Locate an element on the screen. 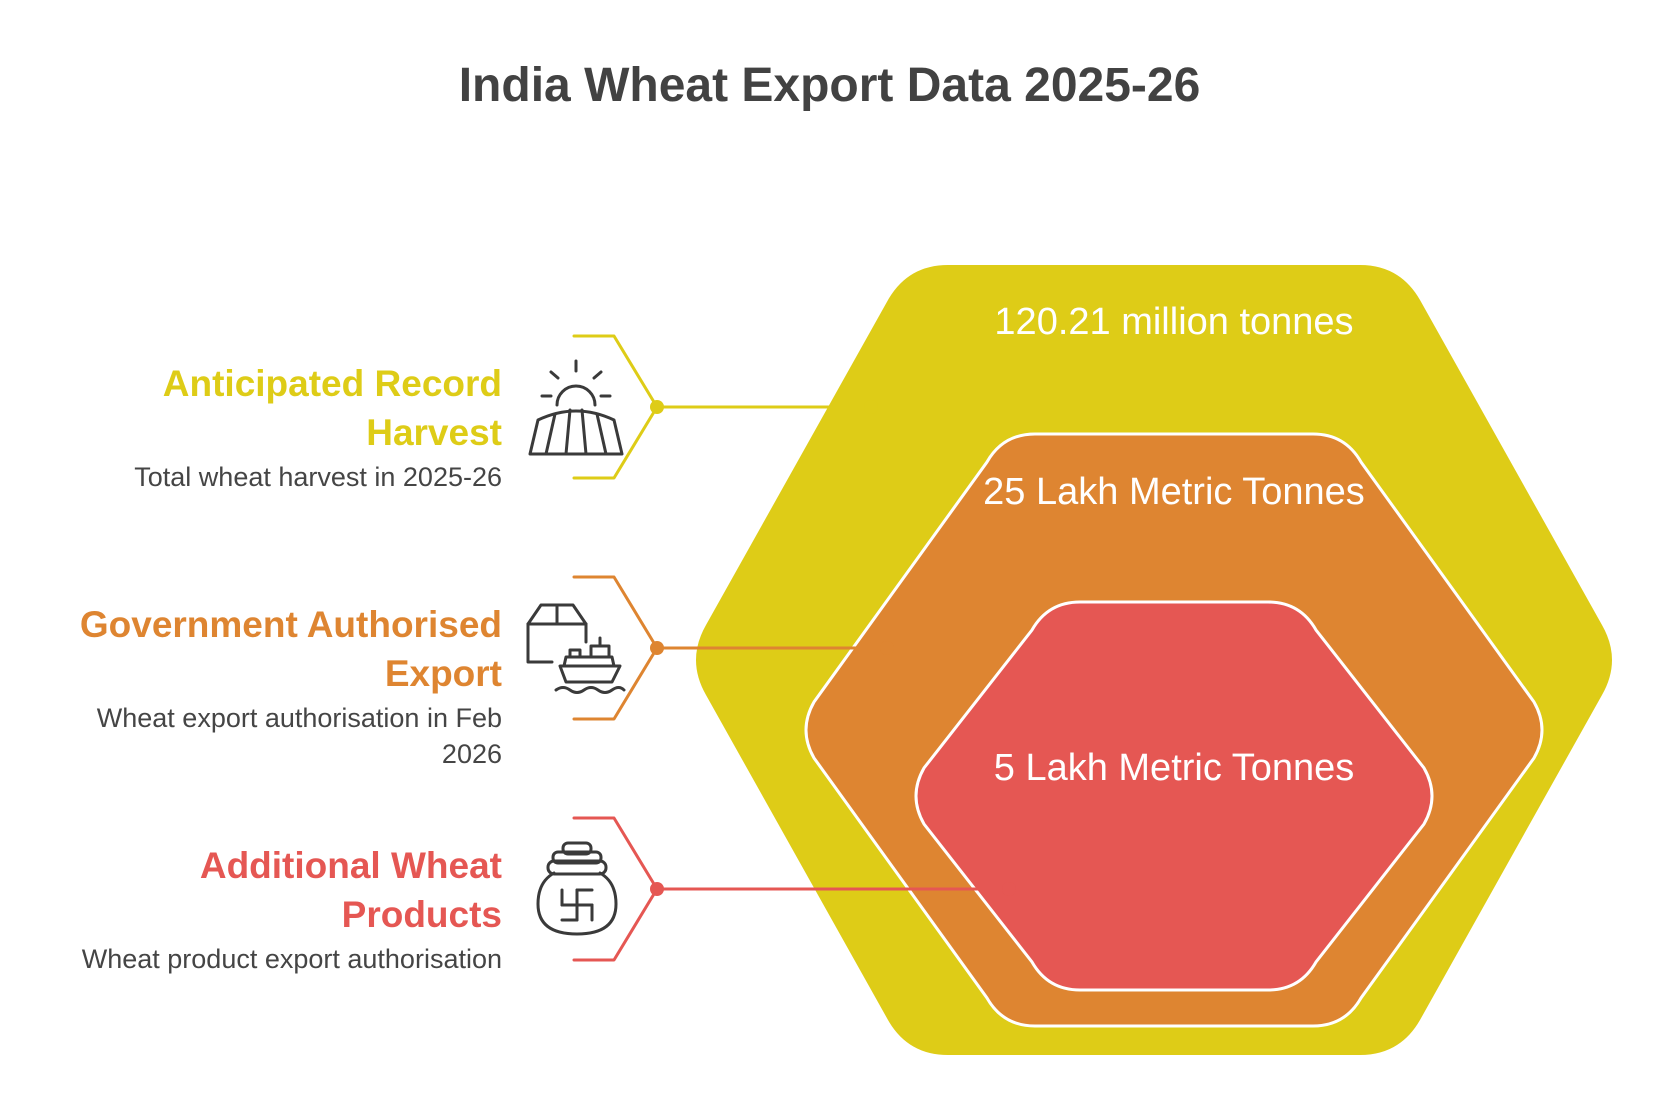 Image resolution: width=1659 pixels, height=1095 pixels. layer-label-inner: 5 Lakh Metric Tonnes is located at coordinates (1174, 768).